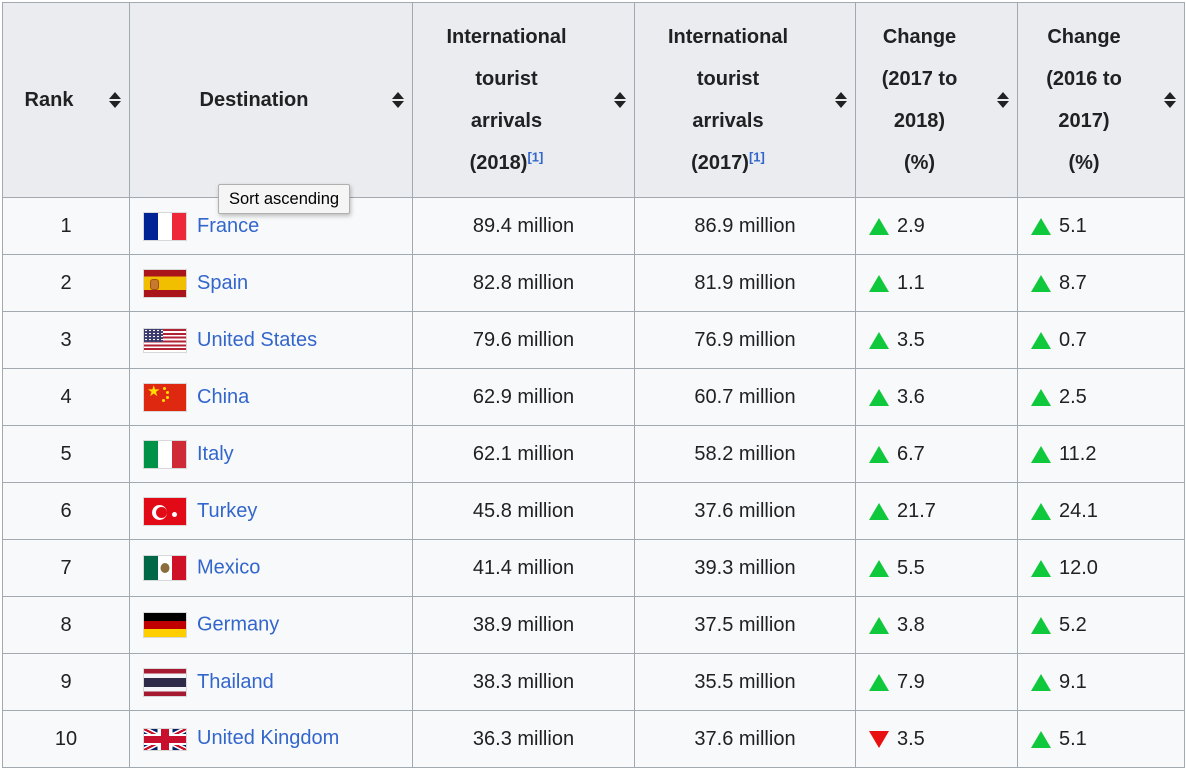 The width and height of the screenshot is (1186, 784). Describe the element at coordinates (936, 340) in the screenshot. I see `change-2017-2018-cell: 3.5` at that location.